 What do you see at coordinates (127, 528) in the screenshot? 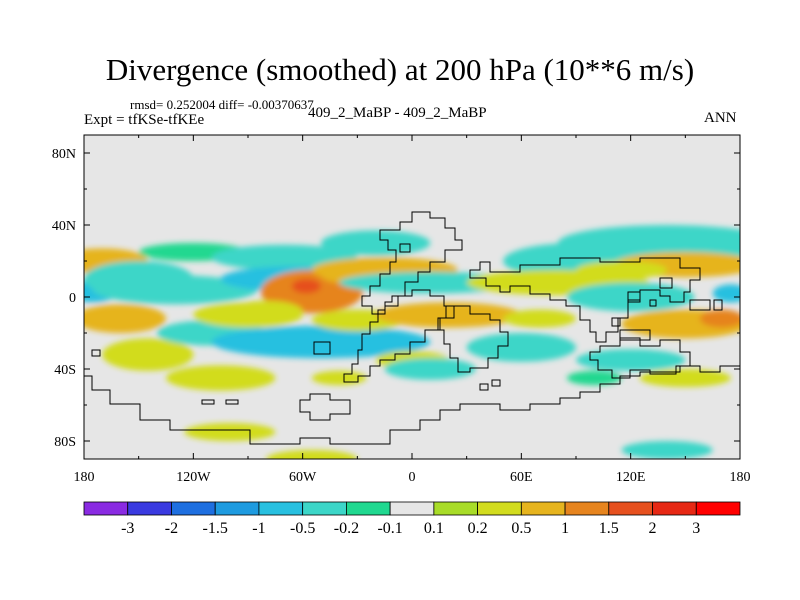
I see `colorbar-label: -3` at bounding box center [127, 528].